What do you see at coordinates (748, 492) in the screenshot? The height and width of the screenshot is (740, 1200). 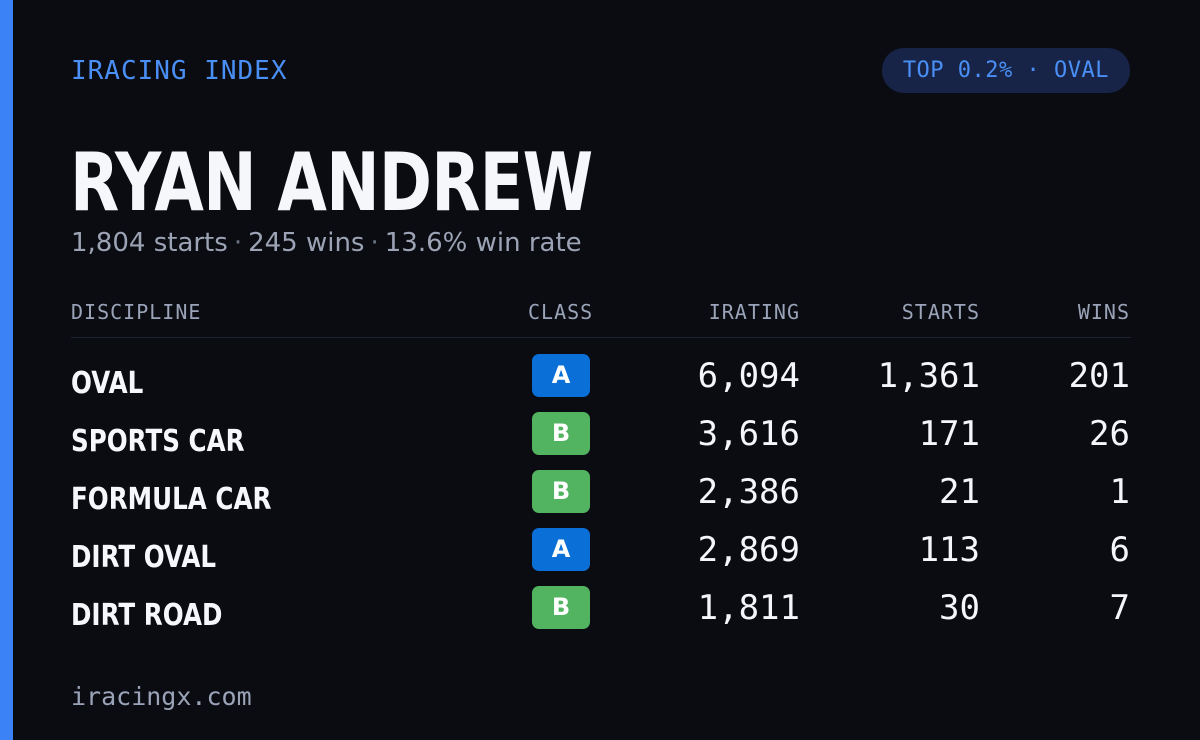 I see `irating-value: 2,386` at bounding box center [748, 492].